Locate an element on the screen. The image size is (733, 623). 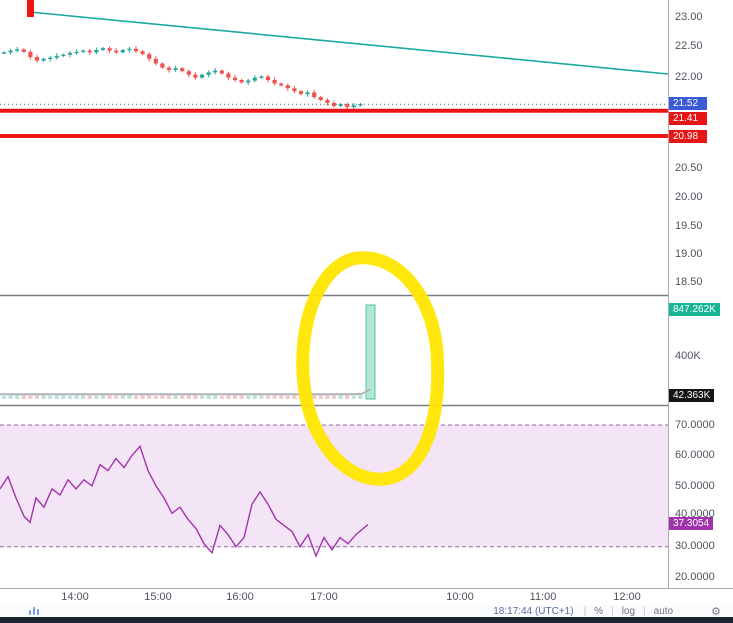
rsi-line is located at coordinates (184, 501).